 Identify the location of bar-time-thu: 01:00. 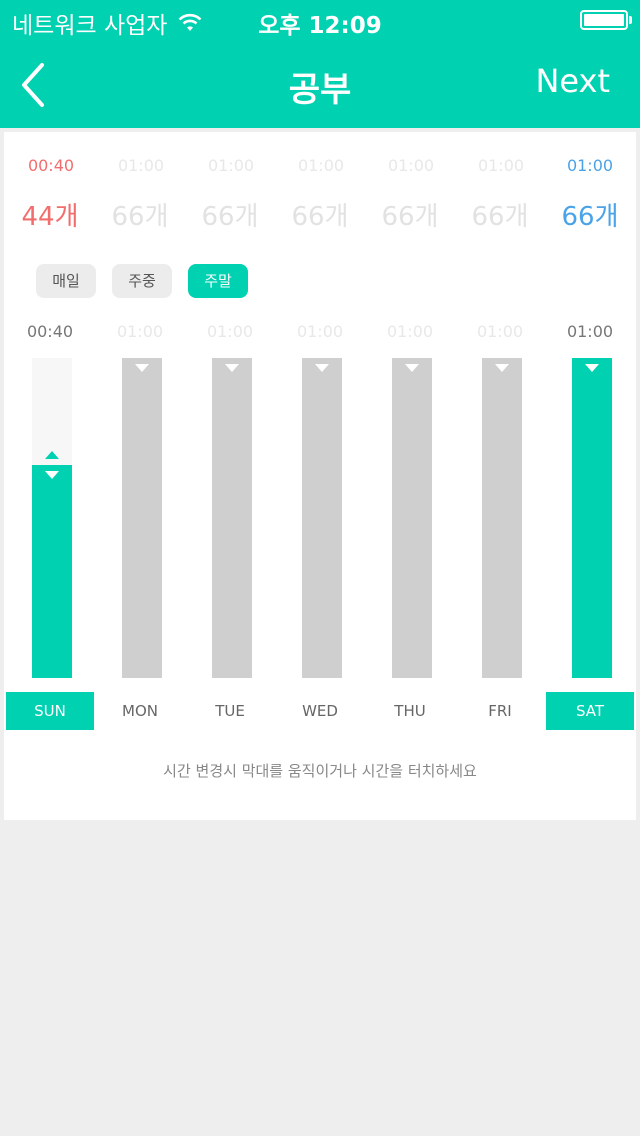
(410, 331).